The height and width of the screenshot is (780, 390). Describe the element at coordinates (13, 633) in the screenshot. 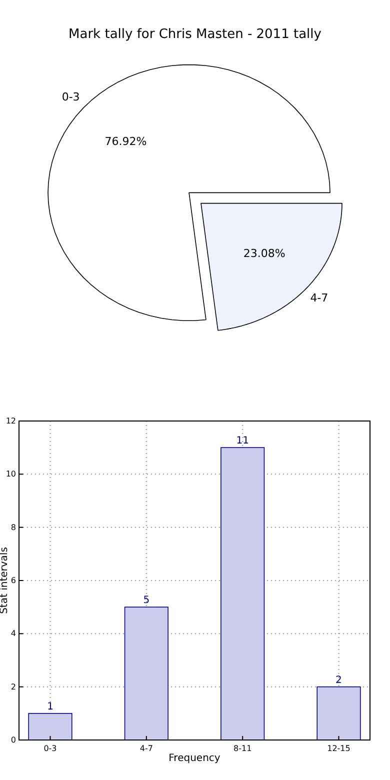

I see `y-tick-label: 4` at that location.